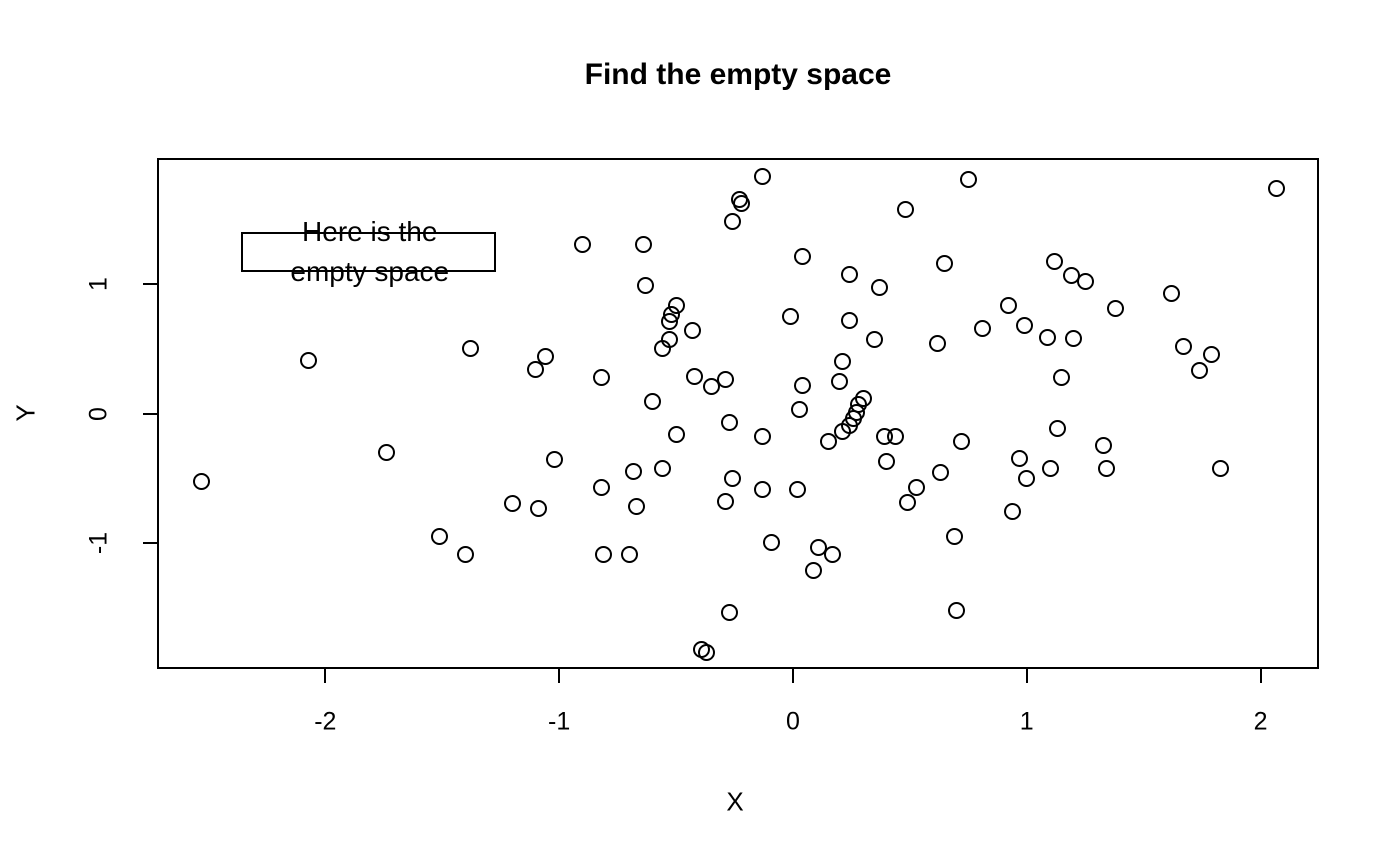 The height and width of the screenshot is (866, 1400). I want to click on y-tick-label: -1, so click(98, 542).